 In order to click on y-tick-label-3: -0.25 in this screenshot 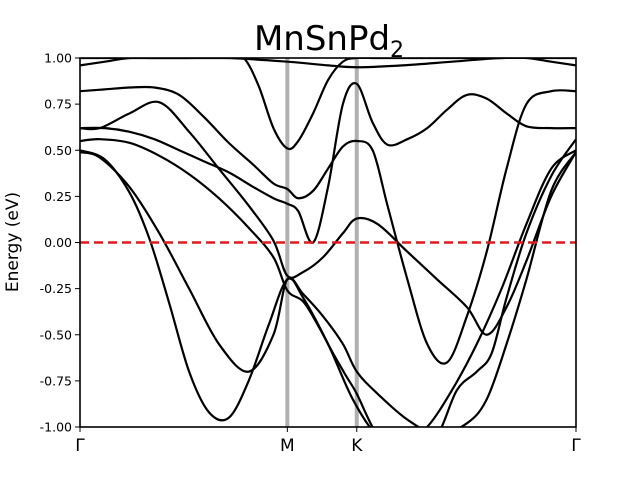, I will do `click(56, 288)`.